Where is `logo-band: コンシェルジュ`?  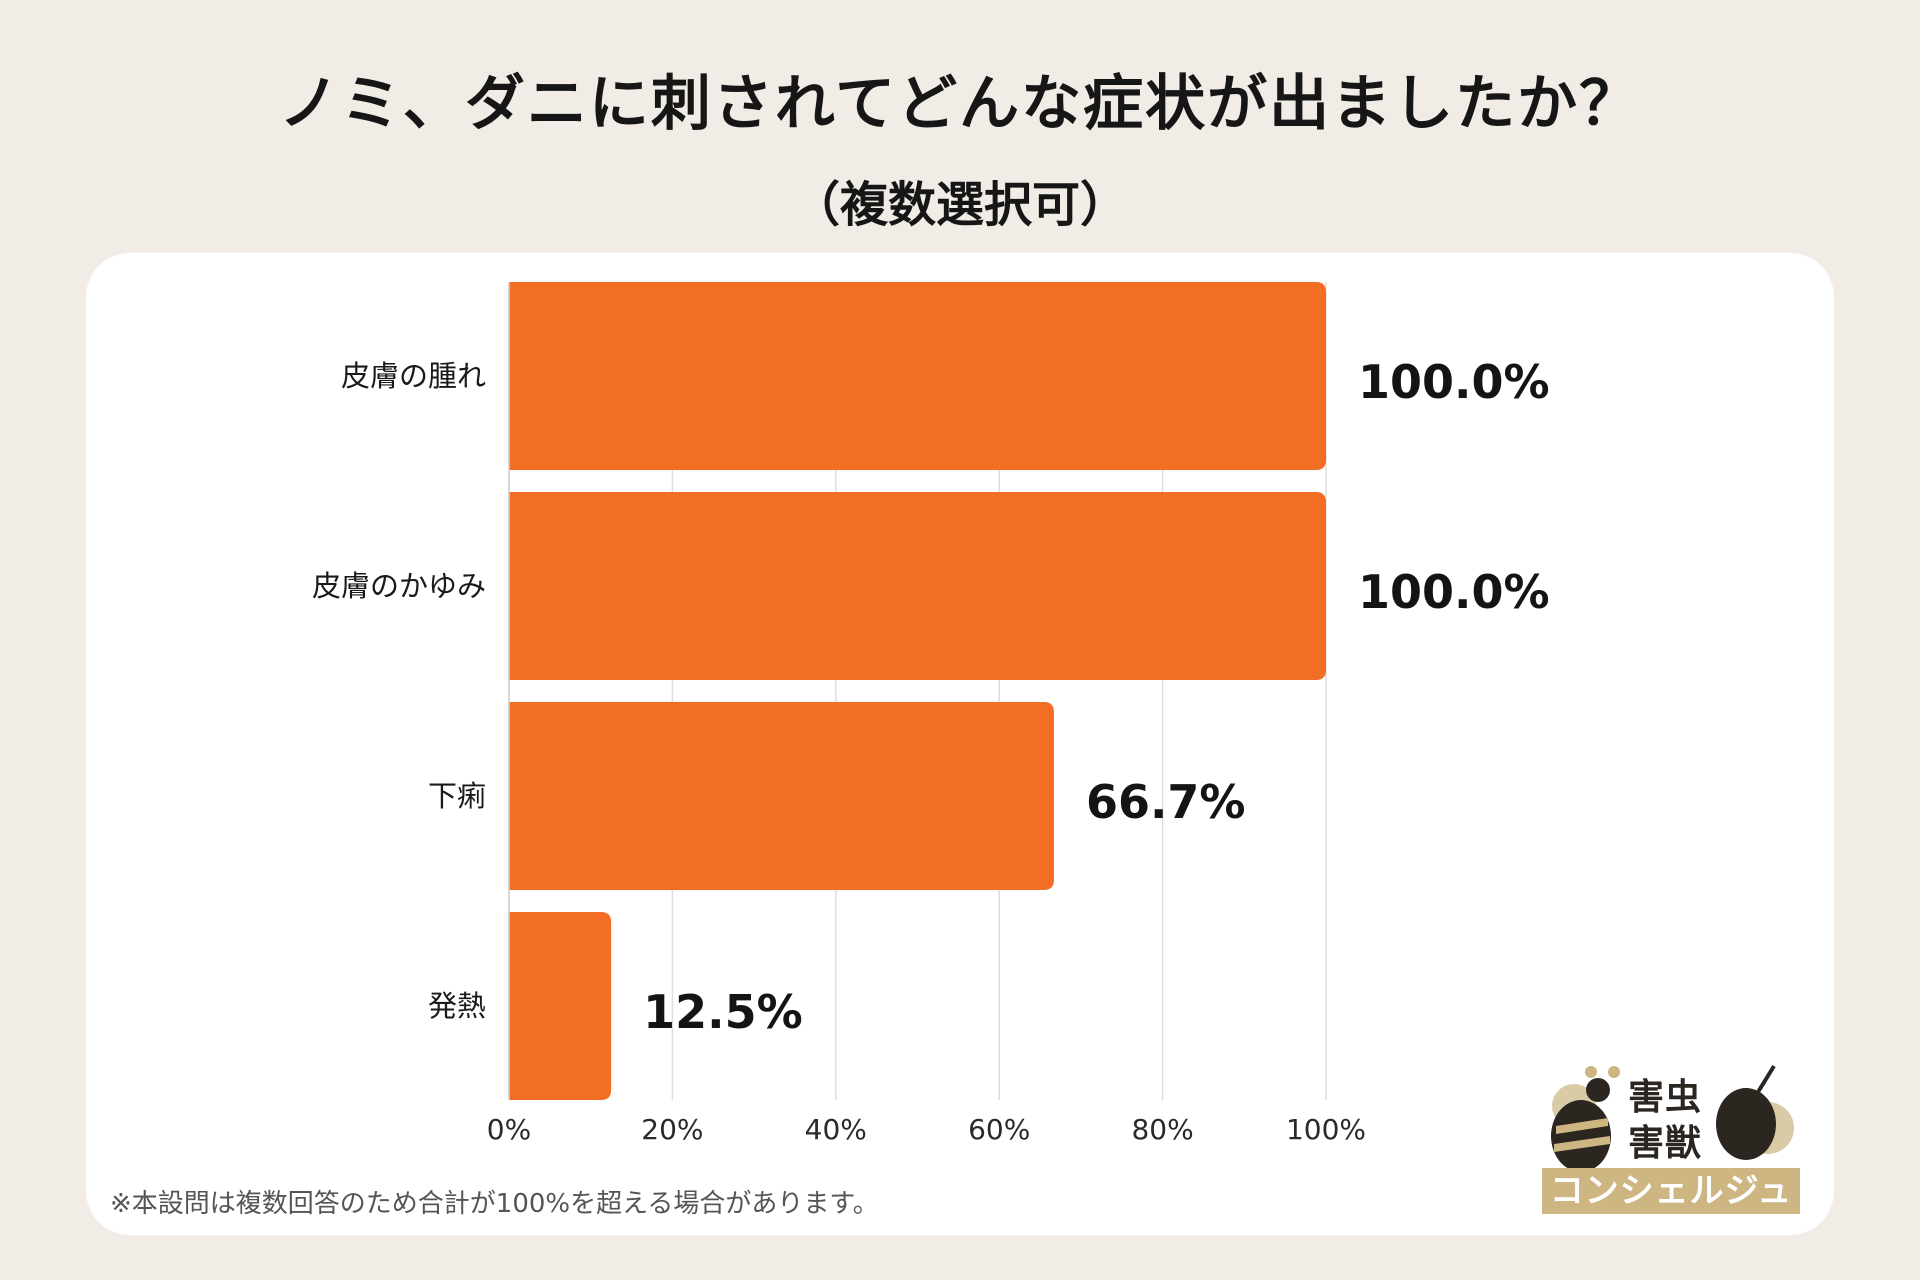
logo-band: コンシェルジュ is located at coordinates (1671, 1191).